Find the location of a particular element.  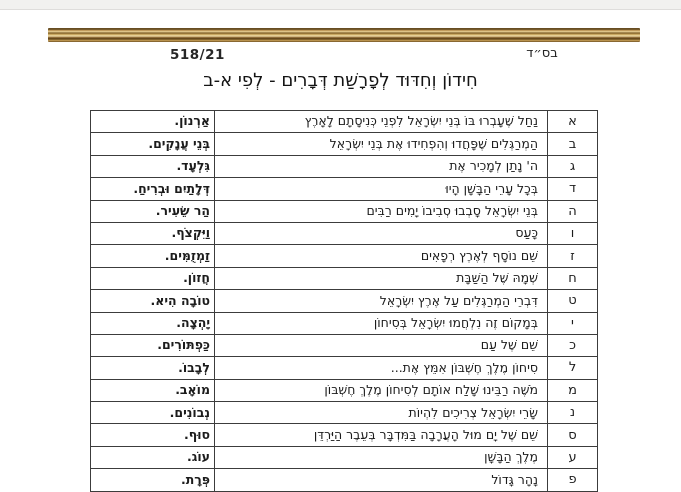

letter-cell: ח is located at coordinates (572, 278).